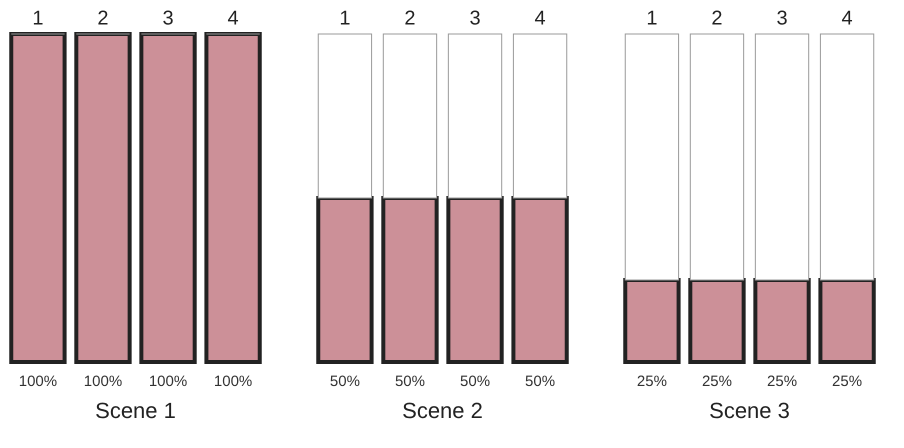  I want to click on text: Scene 2, so click(442, 410).